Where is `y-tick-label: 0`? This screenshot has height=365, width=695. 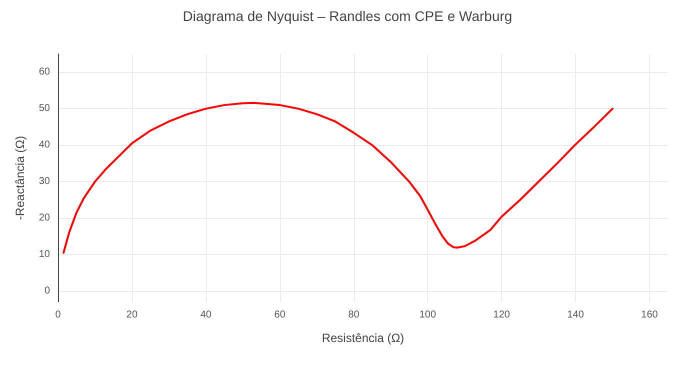 y-tick-label: 0 is located at coordinates (47, 291).